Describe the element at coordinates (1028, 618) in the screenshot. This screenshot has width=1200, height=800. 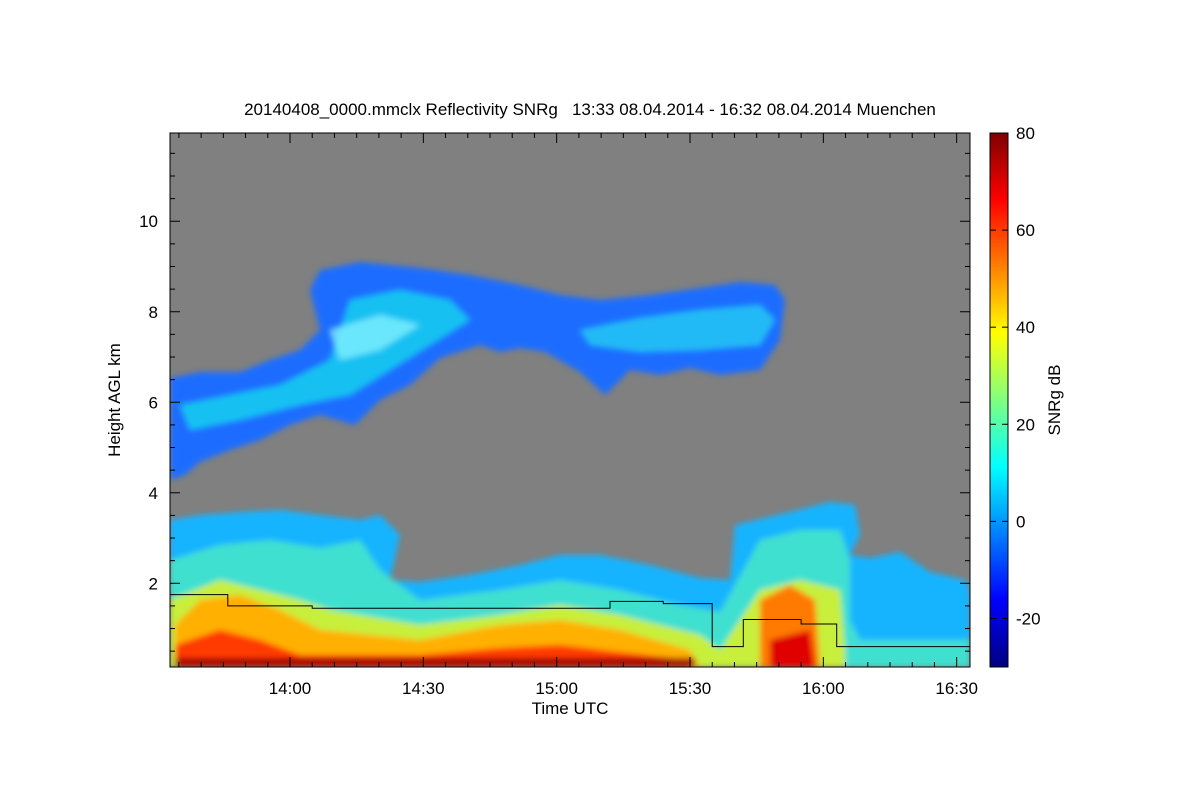
I see `colorbar-tick-label: -20` at that location.